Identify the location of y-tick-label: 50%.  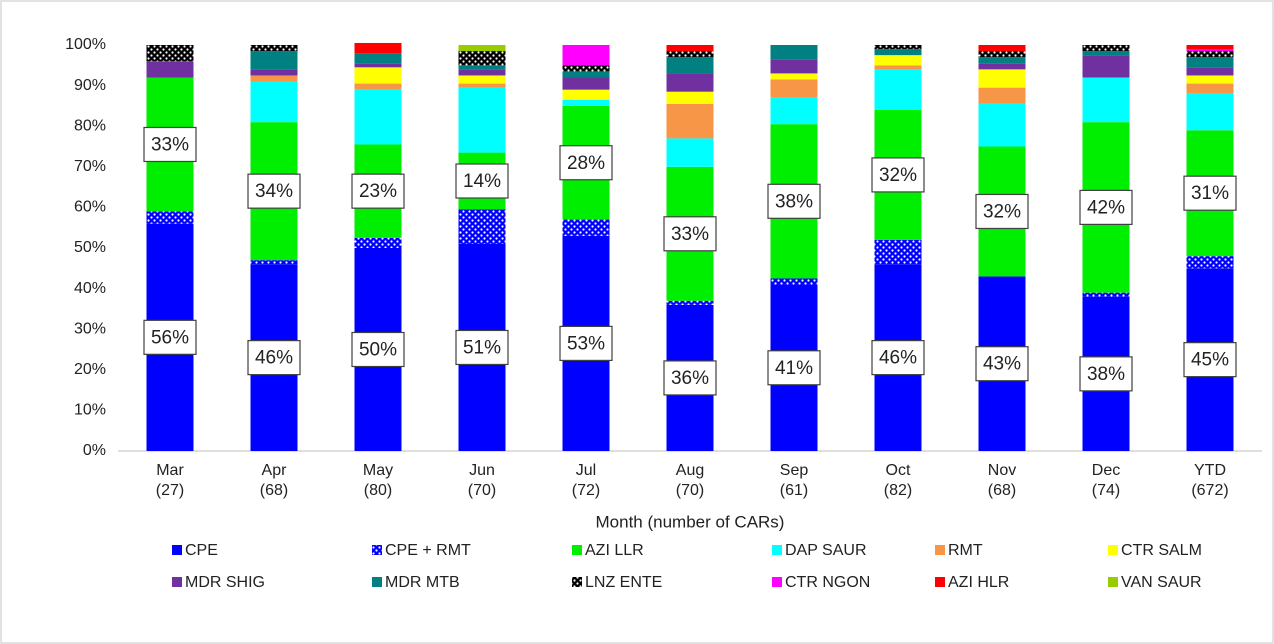
(90, 247).